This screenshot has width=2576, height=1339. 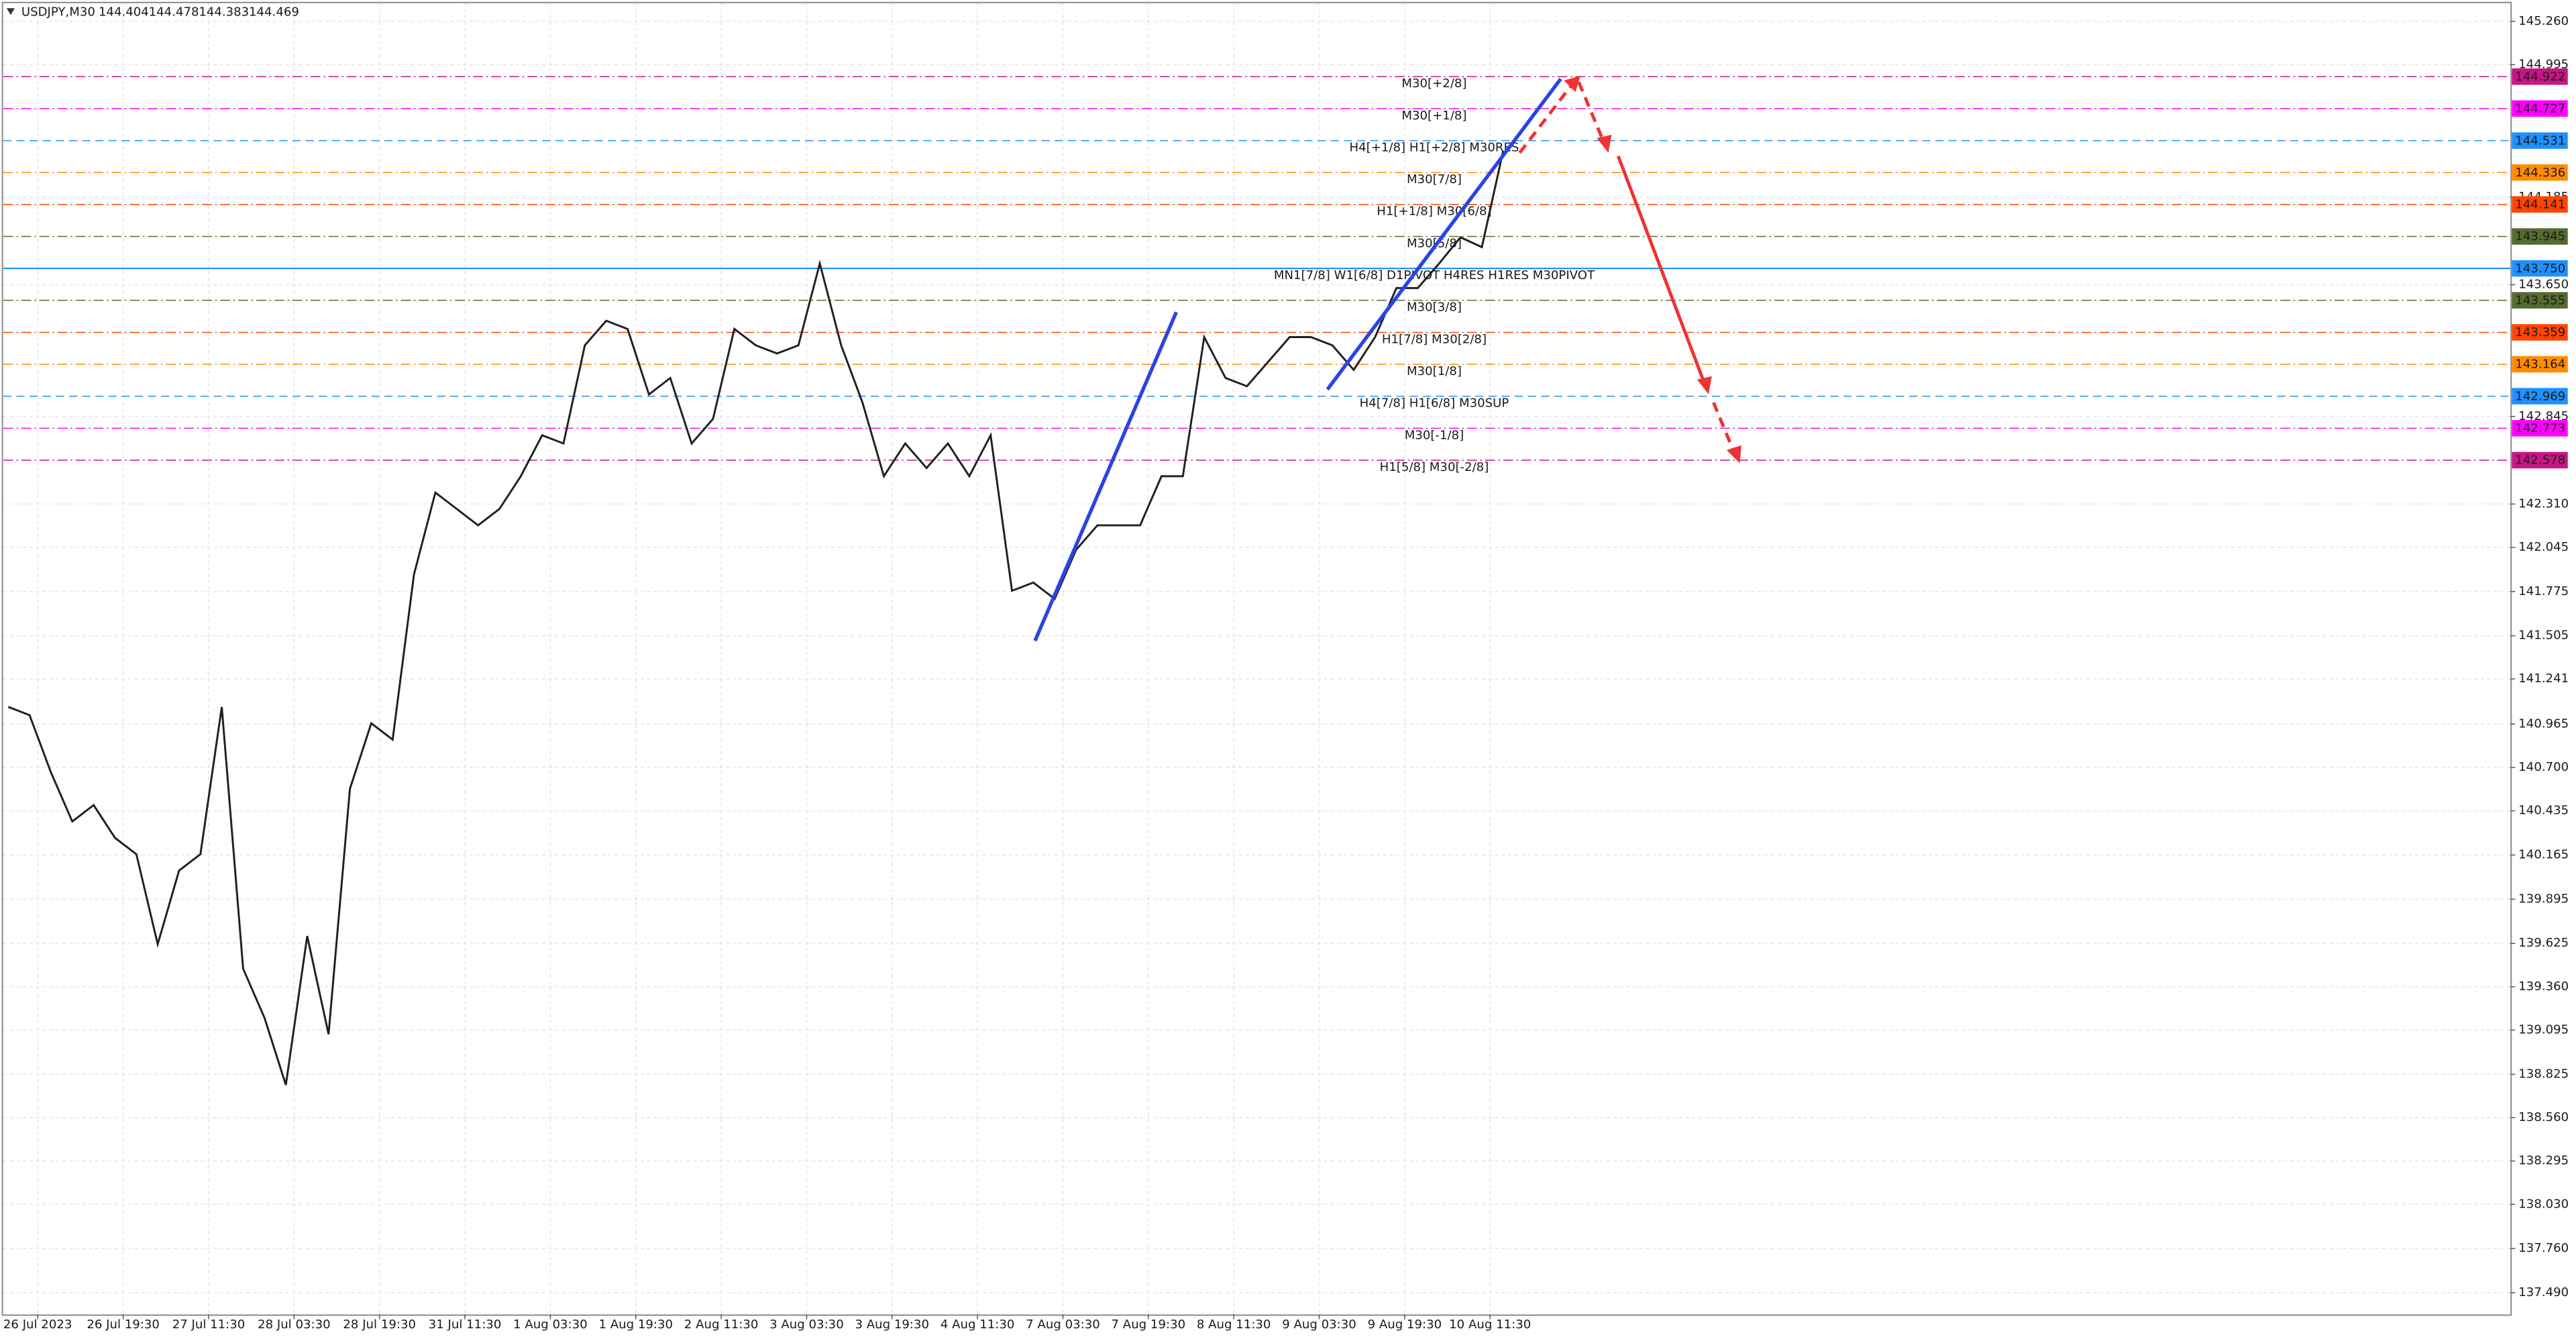 What do you see at coordinates (2543, 1248) in the screenshot?
I see `y-tick-label: 137.760` at bounding box center [2543, 1248].